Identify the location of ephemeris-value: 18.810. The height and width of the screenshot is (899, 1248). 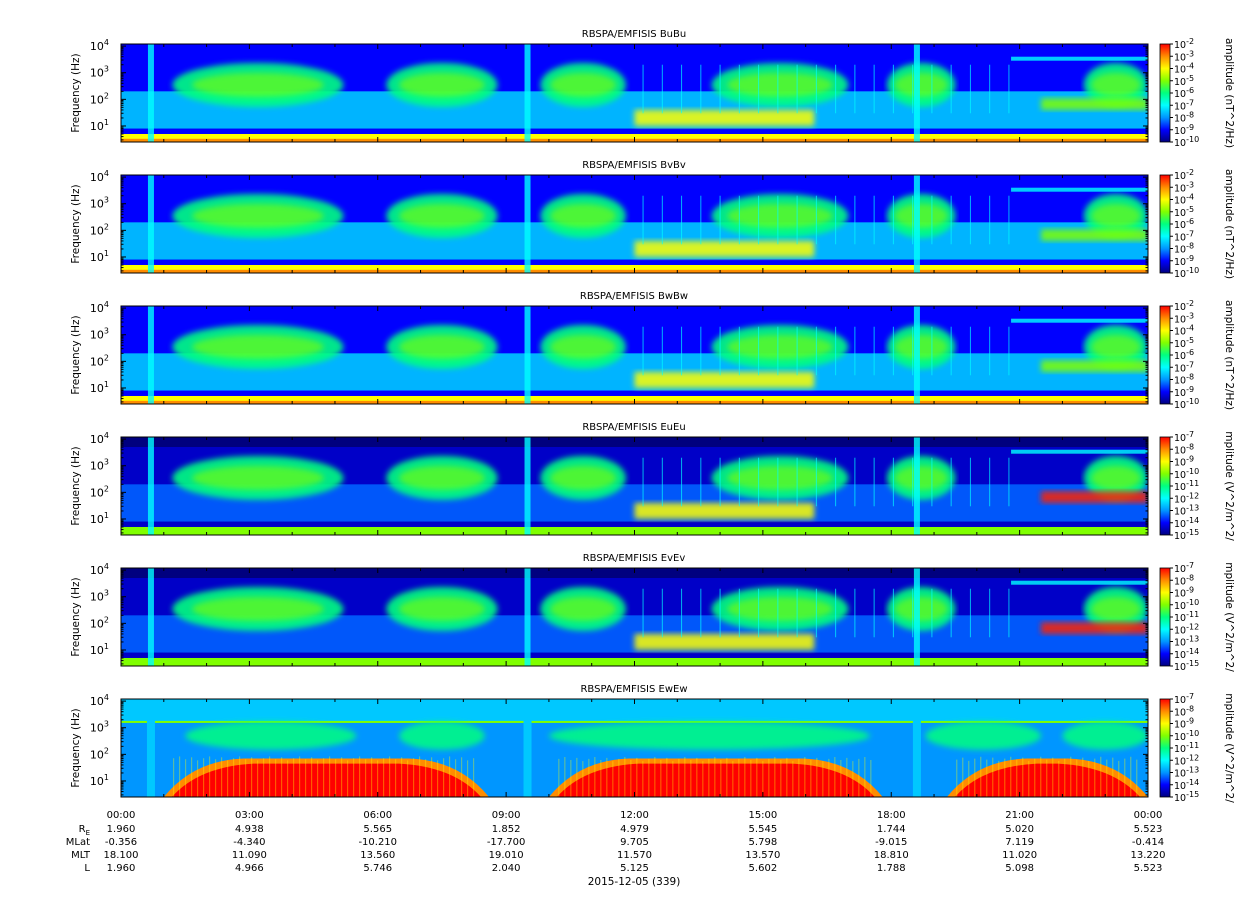
(891, 855).